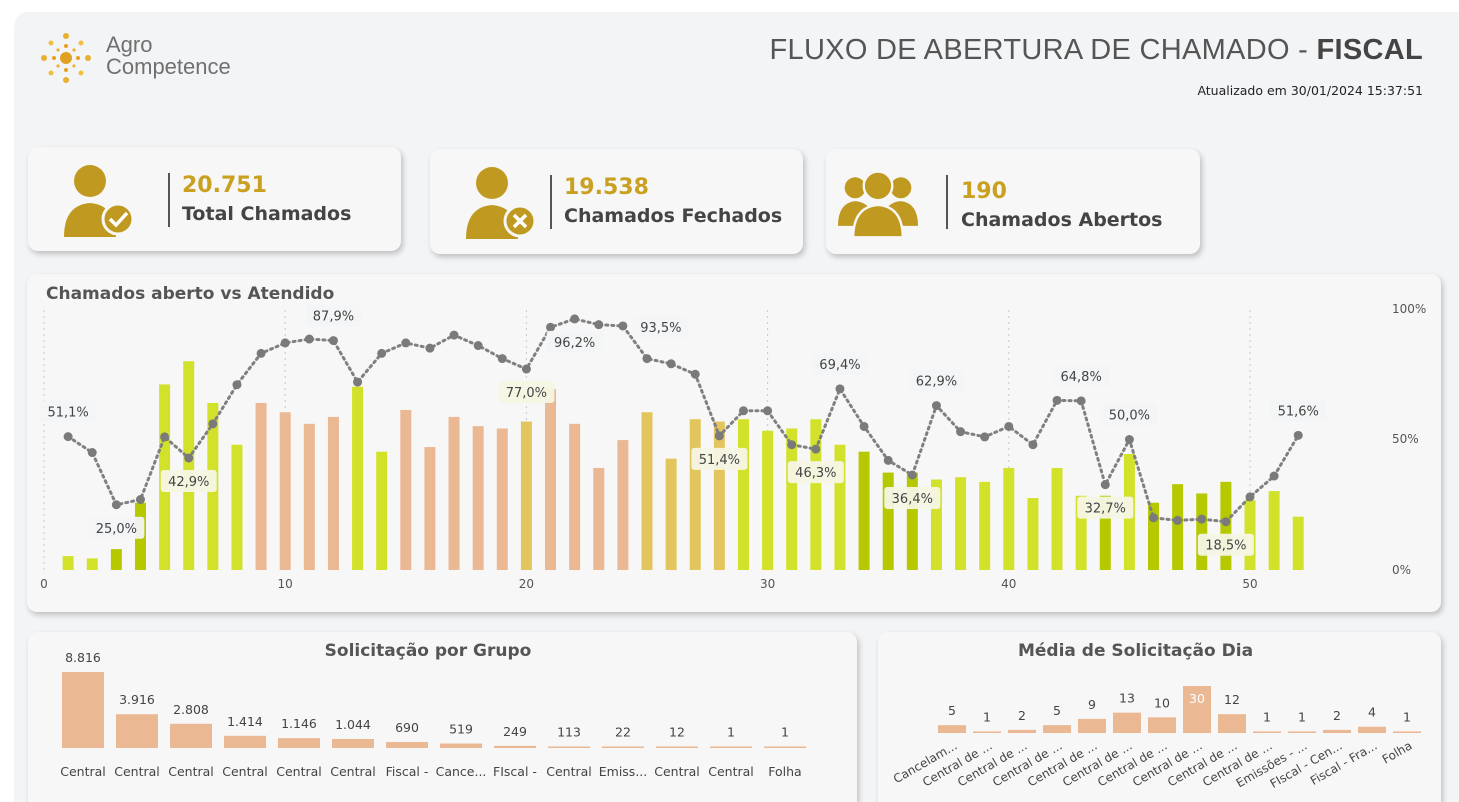 The height and width of the screenshot is (802, 1459). Describe the element at coordinates (1397, 752) in the screenshot. I see `category-label: Folha` at that location.